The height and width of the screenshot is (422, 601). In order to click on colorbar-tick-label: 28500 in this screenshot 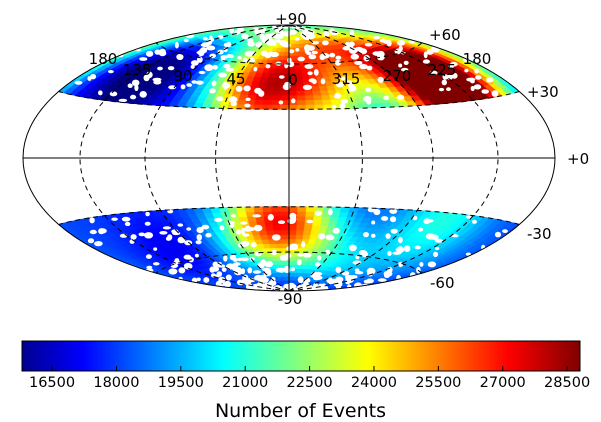, I will do `click(567, 383)`.